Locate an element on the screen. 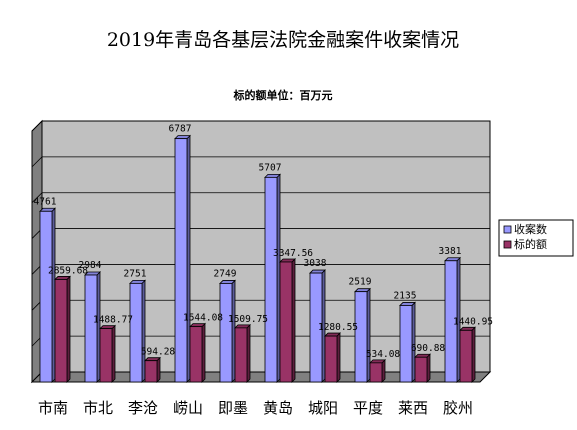  category-label-1: 市南 is located at coordinates (53, 408).